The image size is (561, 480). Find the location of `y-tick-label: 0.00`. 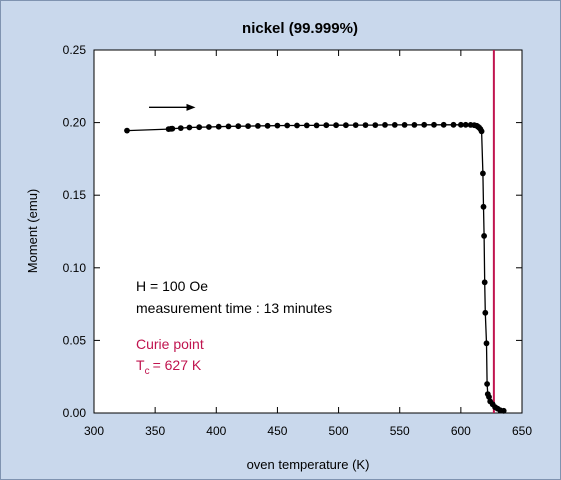

y-tick-label: 0.00 is located at coordinates (75, 413).